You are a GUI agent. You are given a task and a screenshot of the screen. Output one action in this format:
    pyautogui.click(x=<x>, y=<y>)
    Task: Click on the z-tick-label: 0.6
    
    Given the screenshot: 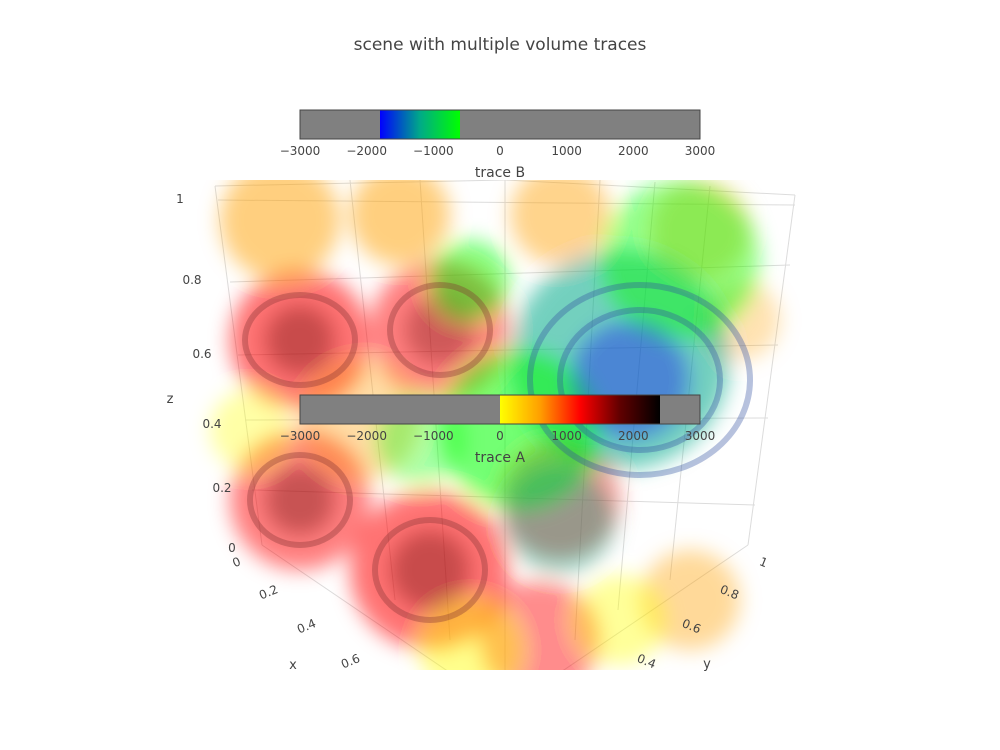 What is the action you would take?
    pyautogui.click(x=201, y=354)
    